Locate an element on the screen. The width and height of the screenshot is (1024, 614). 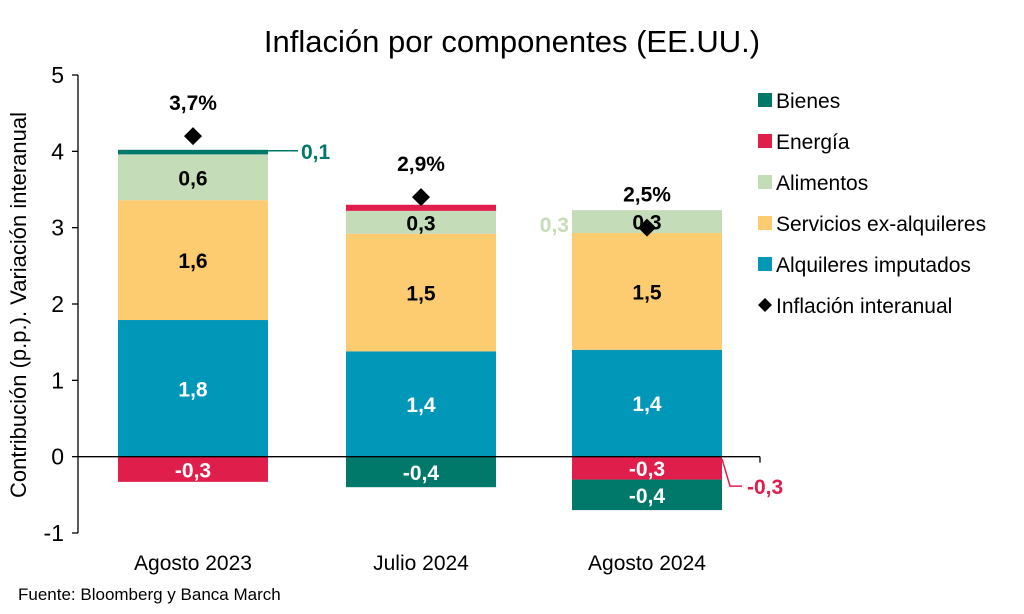
legend-entry-label: Bienes is located at coordinates (808, 101).